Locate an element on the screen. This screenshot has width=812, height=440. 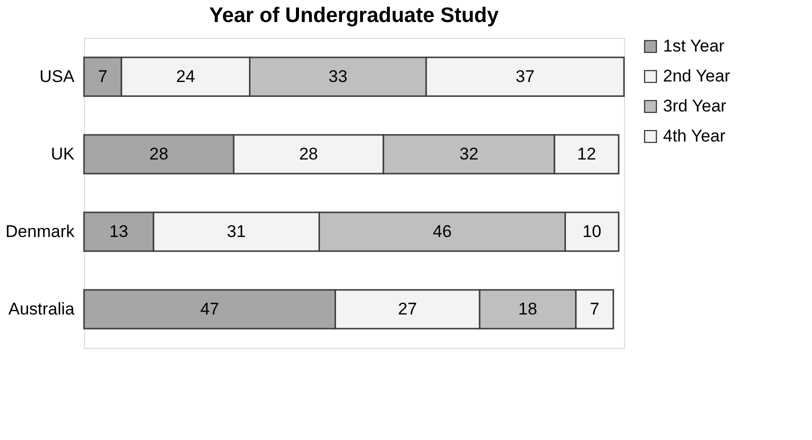
data-label: 31 is located at coordinates (236, 231).